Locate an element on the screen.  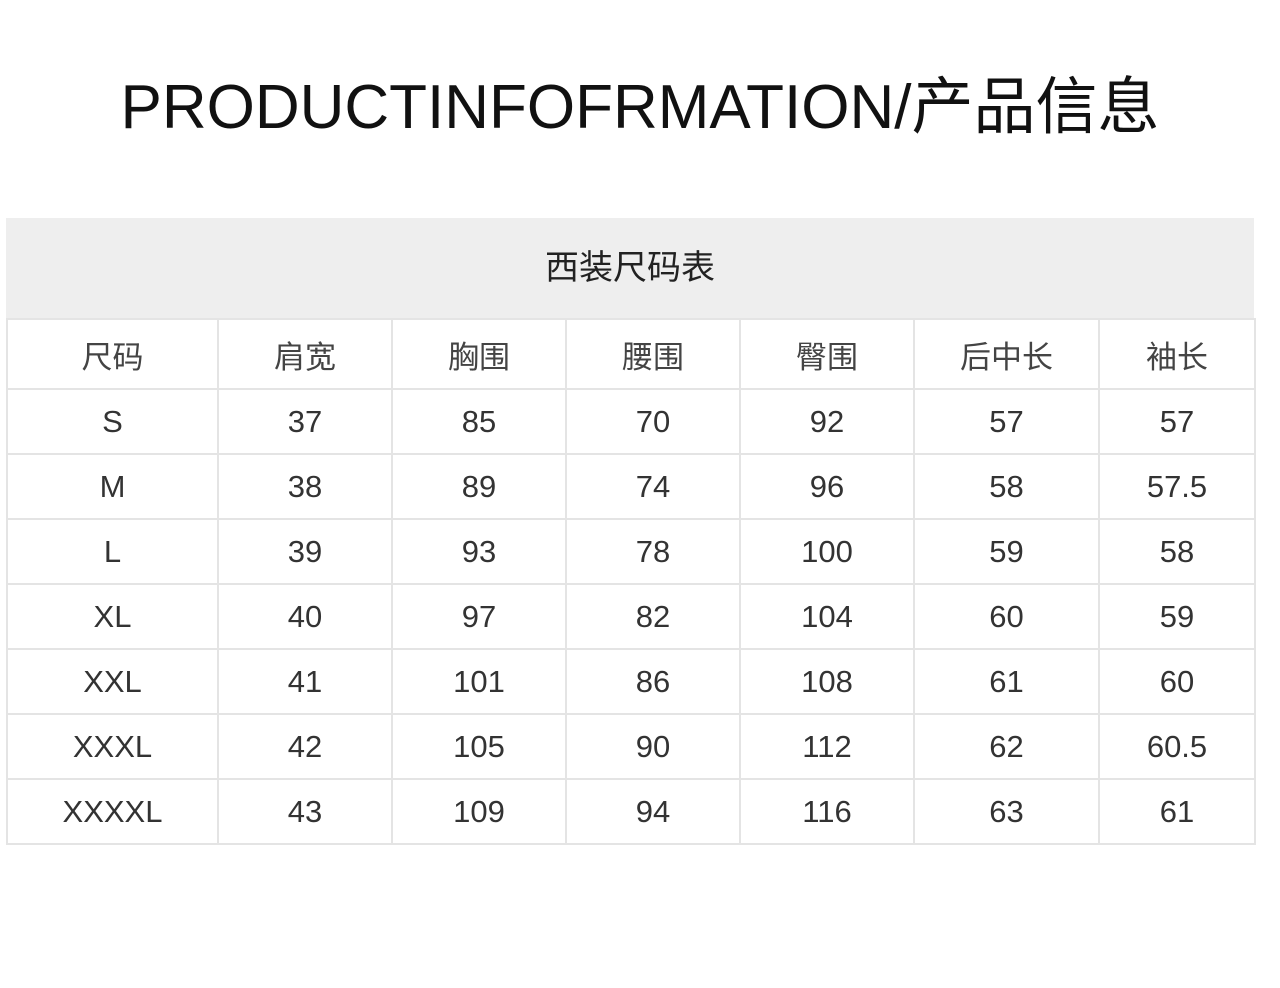
table-caption: 西装尺码表 is located at coordinates (630, 268).